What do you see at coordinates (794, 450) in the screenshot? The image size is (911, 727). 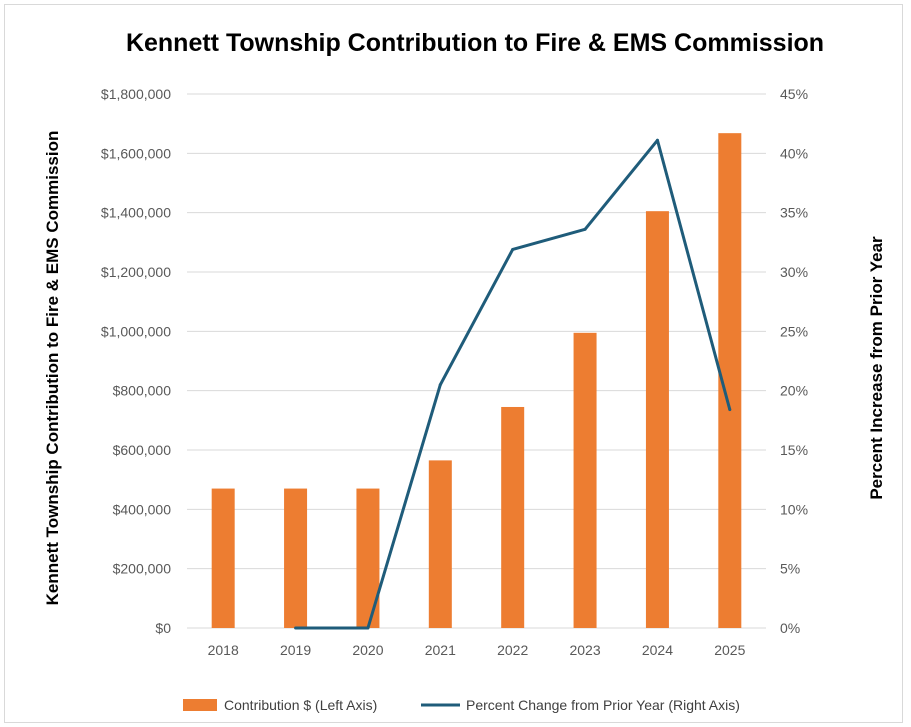 I see `right-axis-tick-label: 15%` at bounding box center [794, 450].